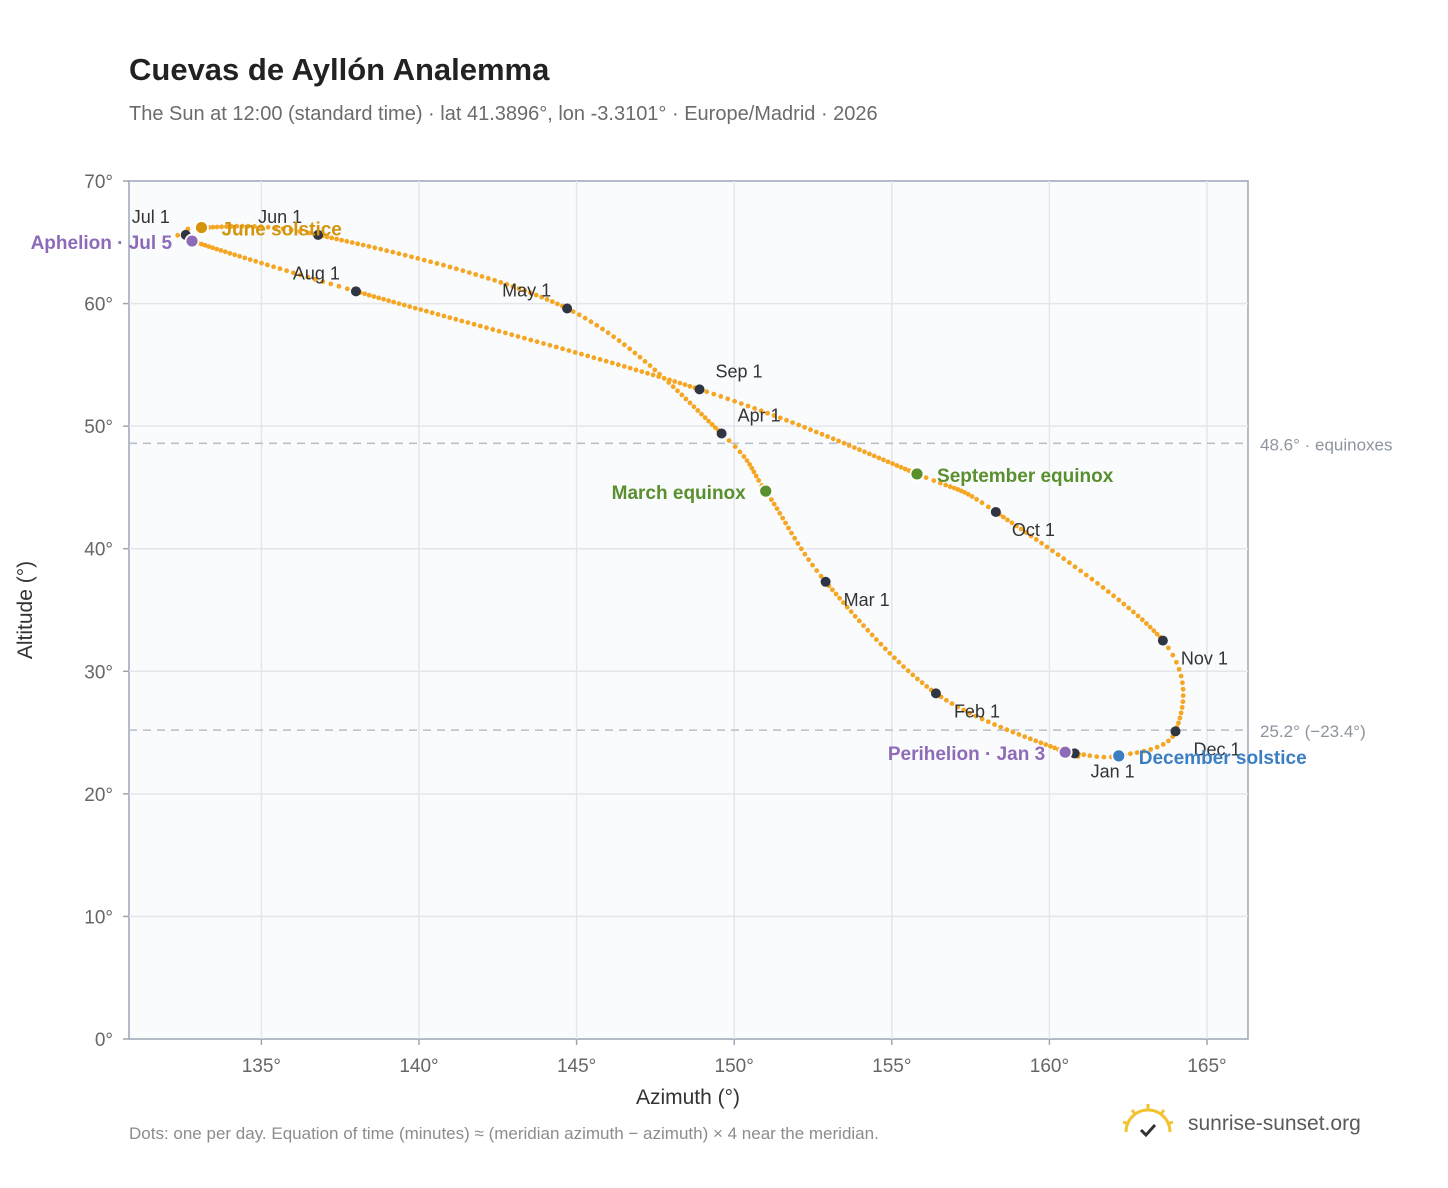 The image size is (1448, 1188). Describe the element at coordinates (106, 611) in the screenshot. I see `y-axis-ticks: 0°10°20°30°40°50°60°70°` at that location.